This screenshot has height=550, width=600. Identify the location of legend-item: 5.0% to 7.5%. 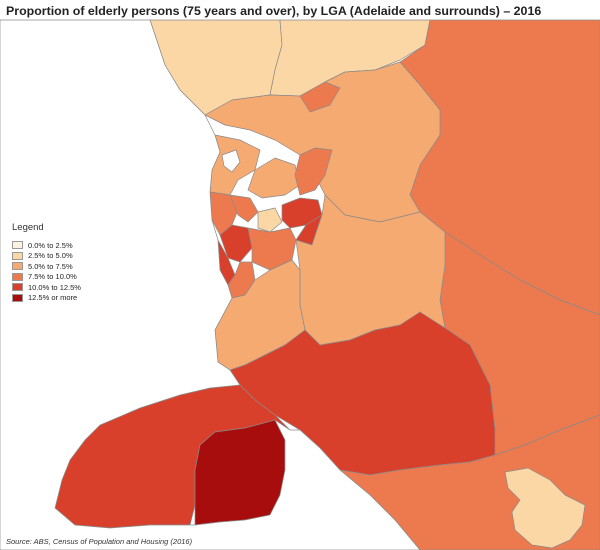
(46, 266).